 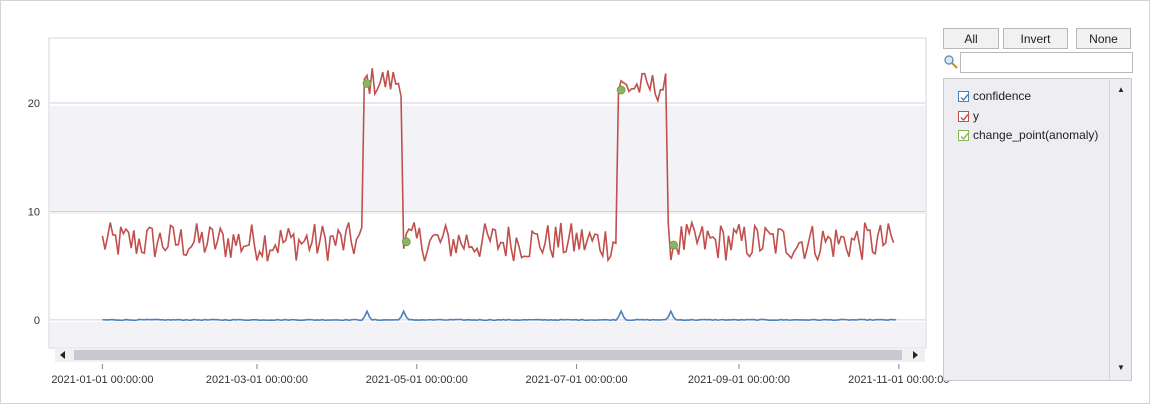 I want to click on checkbox-change-point, so click(x=963, y=135).